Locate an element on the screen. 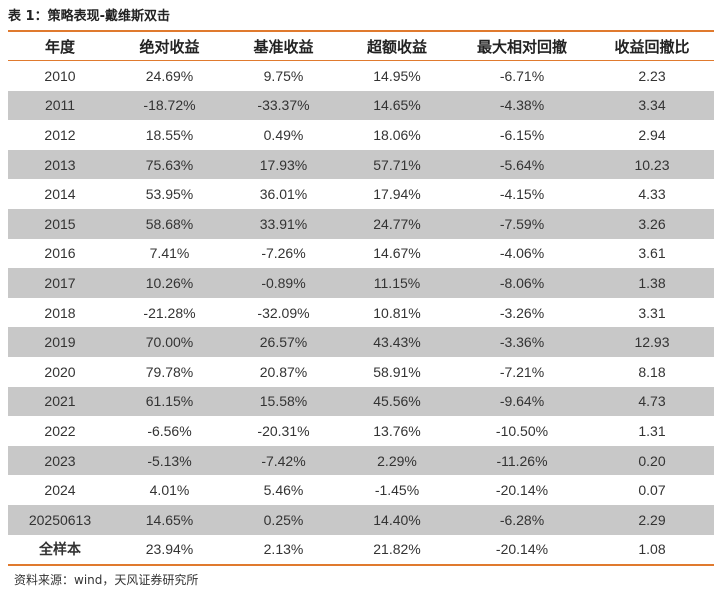 This screenshot has height=593, width=720. table-row: 2014 53.95% 36.01% 17.94% -4.15% 4.33 is located at coordinates (361, 194).